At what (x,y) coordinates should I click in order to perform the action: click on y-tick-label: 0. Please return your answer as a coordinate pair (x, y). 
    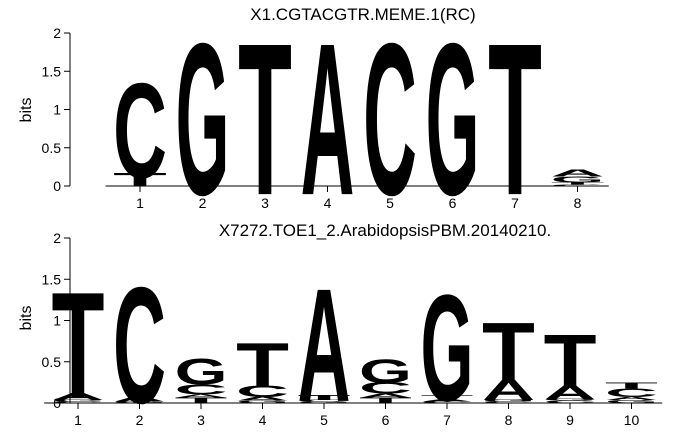
    Looking at the image, I should click on (57, 186).